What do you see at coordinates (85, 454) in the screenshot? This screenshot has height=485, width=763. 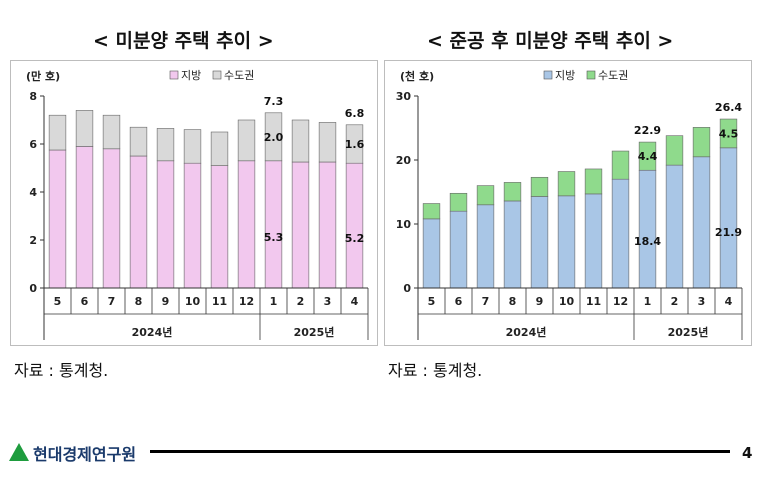 I see `footer-org-name: 현대경제연구원` at bounding box center [85, 454].